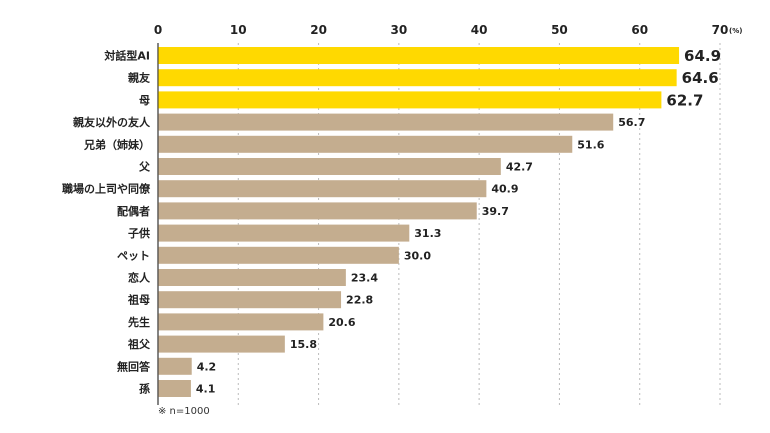 The width and height of the screenshot is (770, 433). I want to click on value-label: 56.7, so click(631, 122).